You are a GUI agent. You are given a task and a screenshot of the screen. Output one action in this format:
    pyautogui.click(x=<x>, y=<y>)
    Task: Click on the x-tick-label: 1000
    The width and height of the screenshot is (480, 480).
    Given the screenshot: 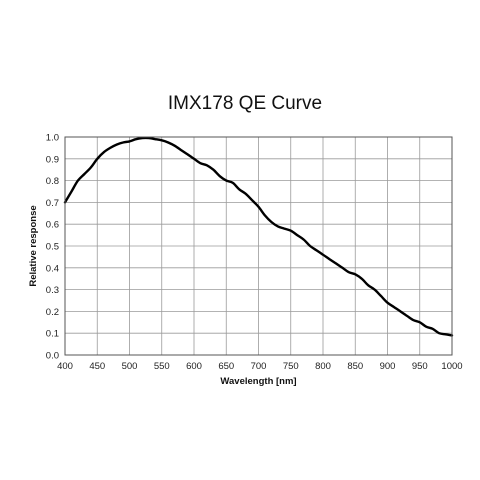 What is the action you would take?
    pyautogui.click(x=451, y=366)
    